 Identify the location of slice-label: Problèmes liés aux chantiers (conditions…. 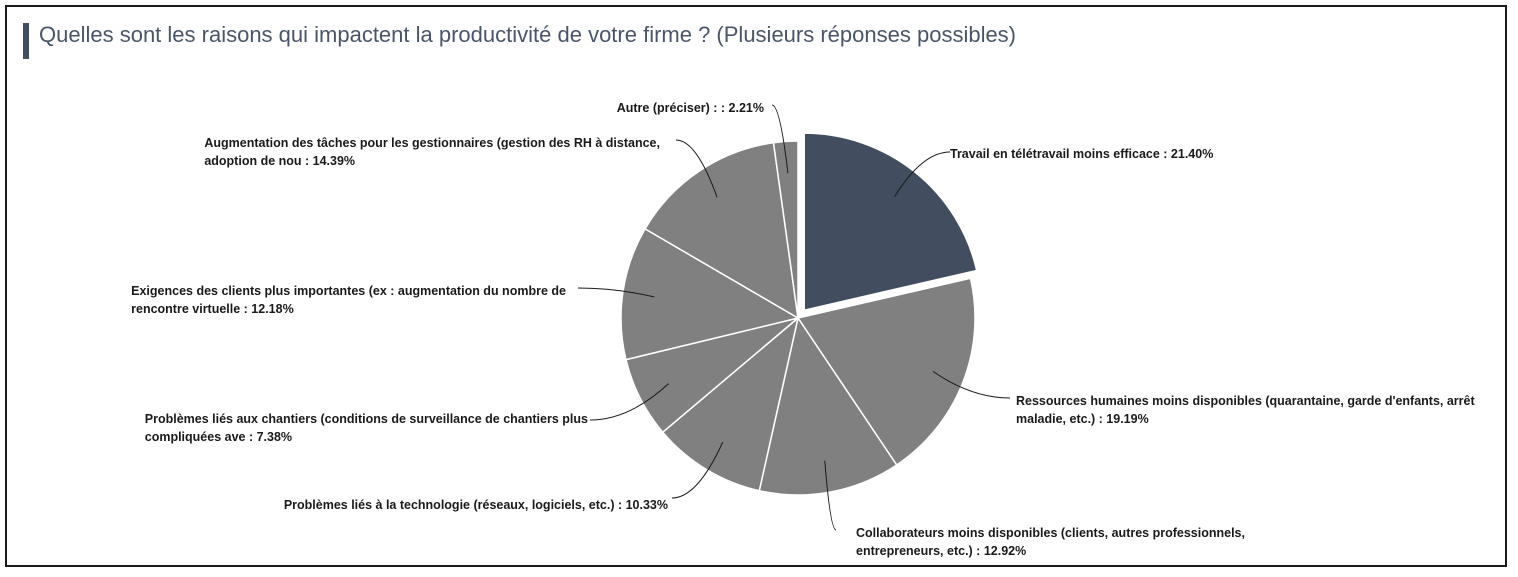
(366, 428).